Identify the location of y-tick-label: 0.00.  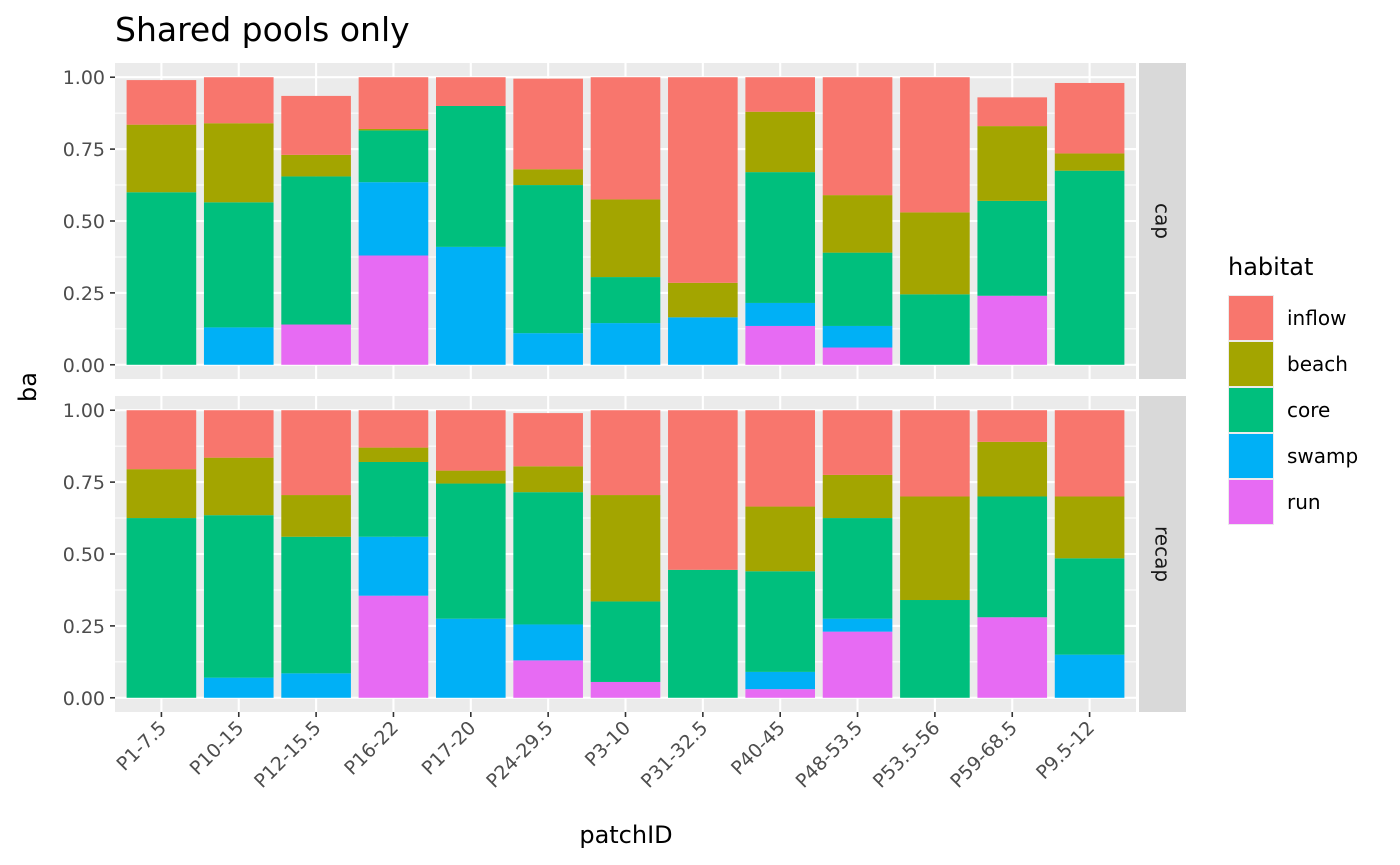
(84, 699).